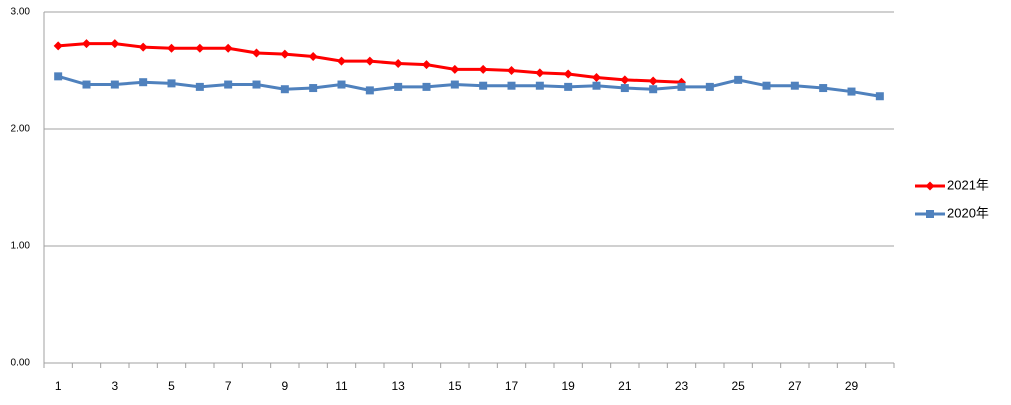 This screenshot has height=405, width=1011. Describe the element at coordinates (114, 386) in the screenshot. I see `x-tick-label: 3` at that location.